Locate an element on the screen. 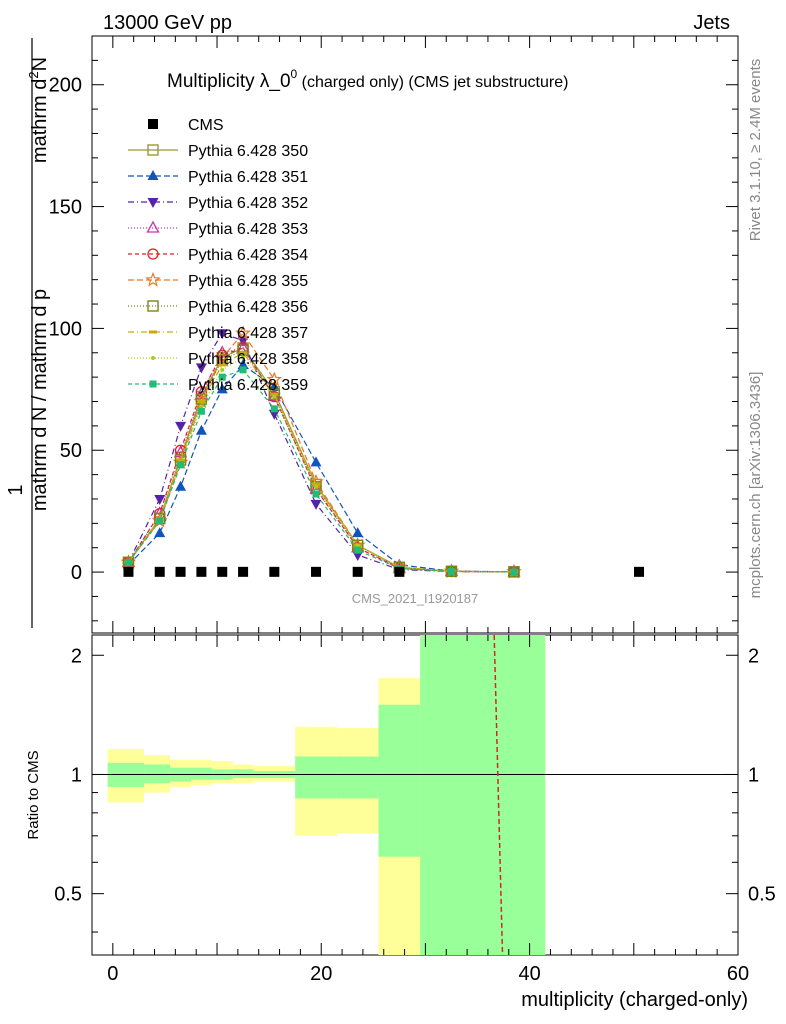 The height and width of the screenshot is (1024, 786). ratio-ylabel: Ratio to CMS is located at coordinates (33, 794).